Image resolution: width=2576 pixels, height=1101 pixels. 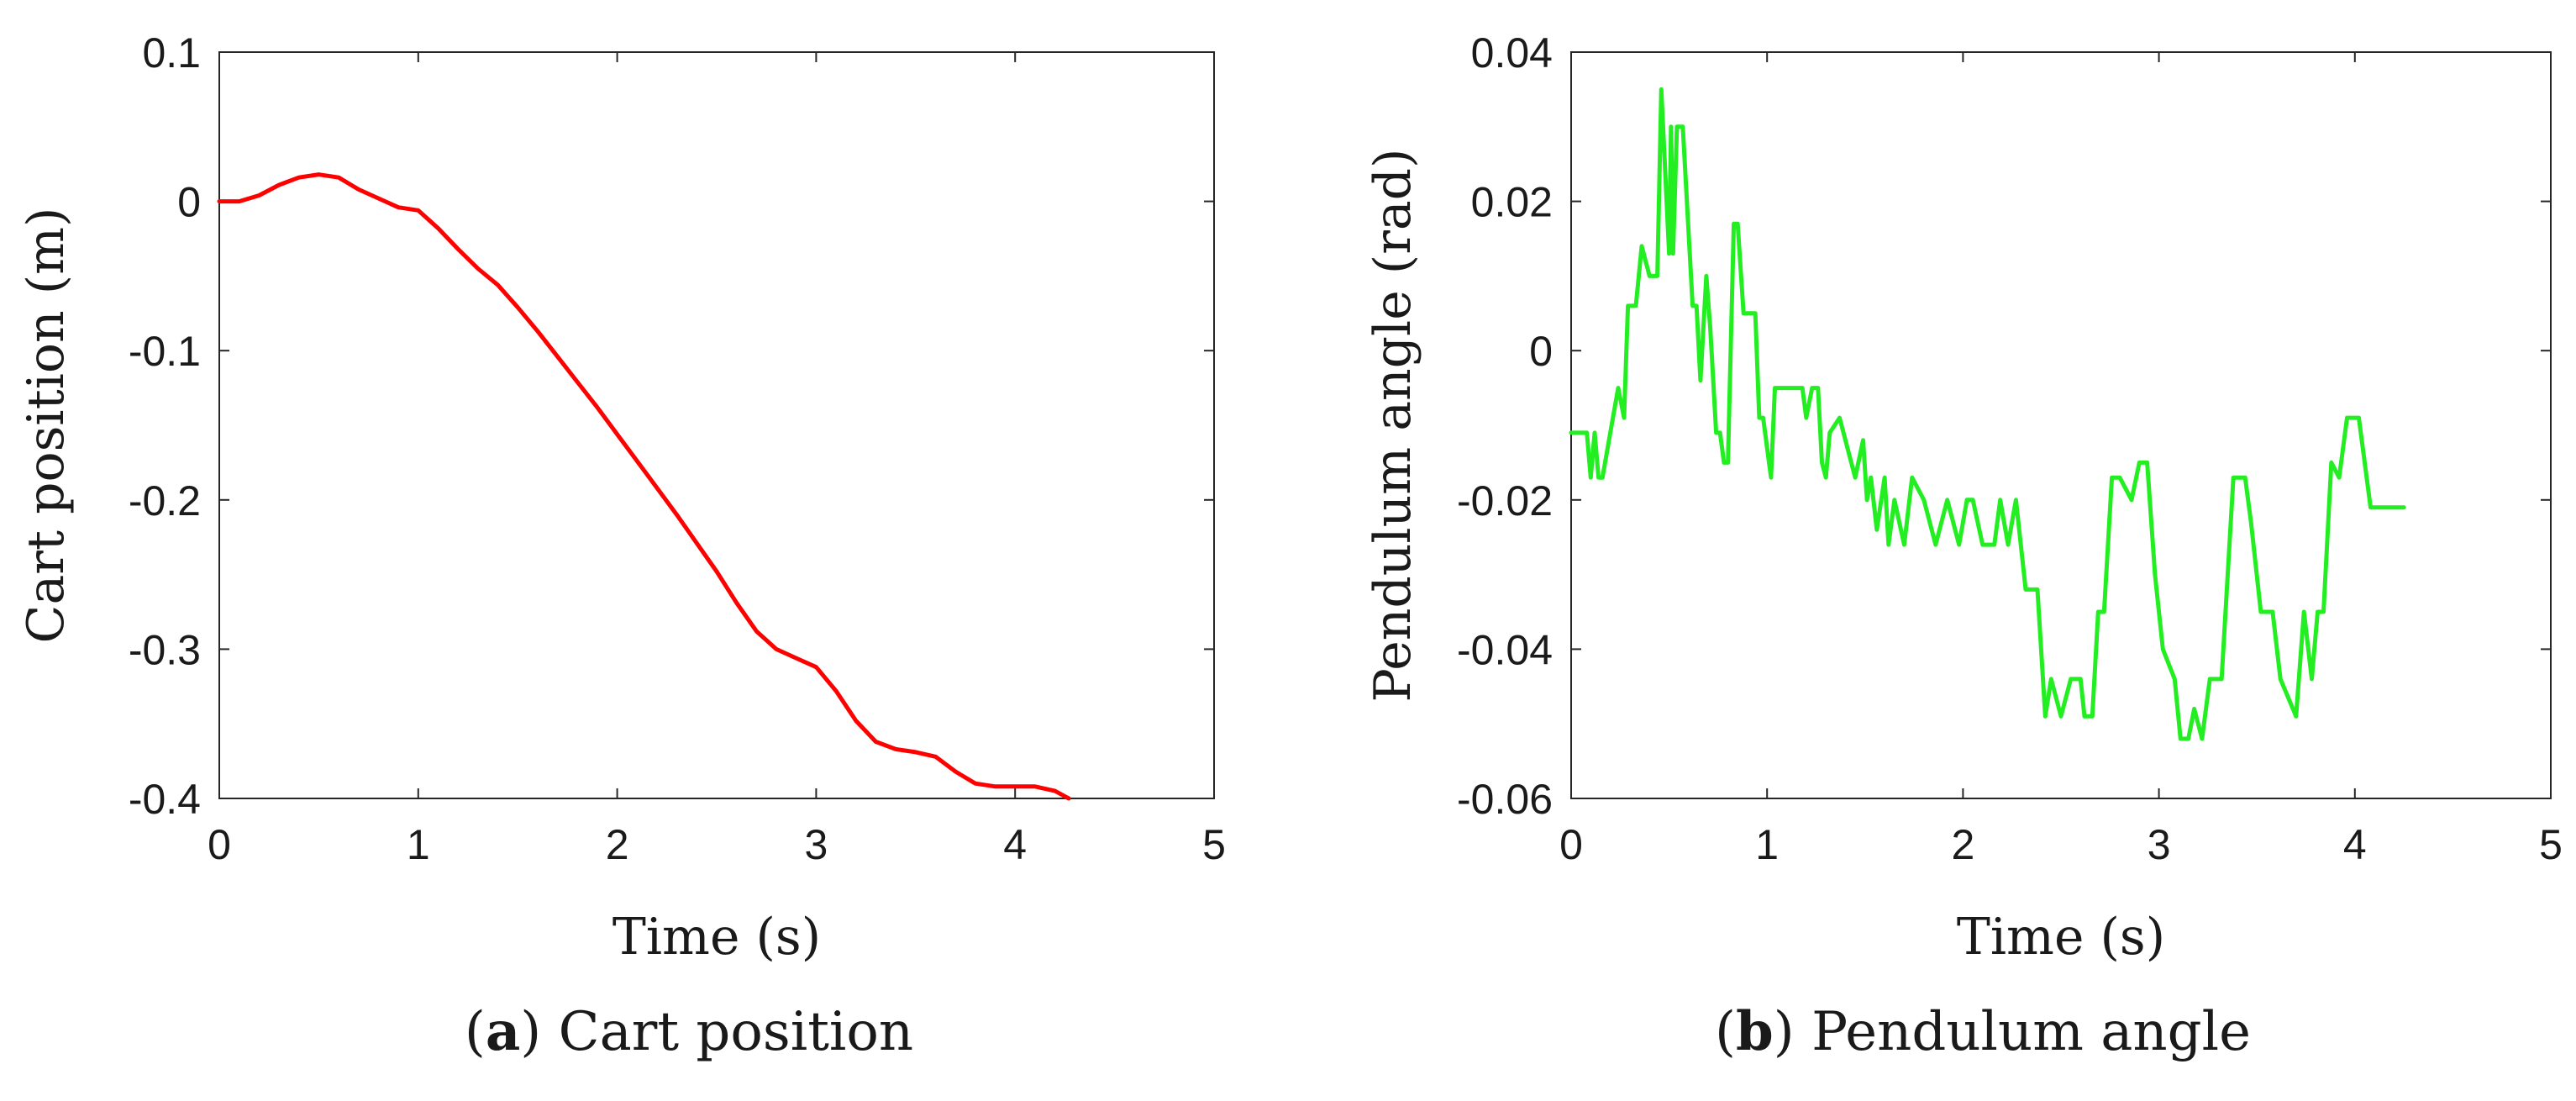 What do you see at coordinates (2551, 844) in the screenshot?
I see `x-tick-label-b-5: 5` at bounding box center [2551, 844].